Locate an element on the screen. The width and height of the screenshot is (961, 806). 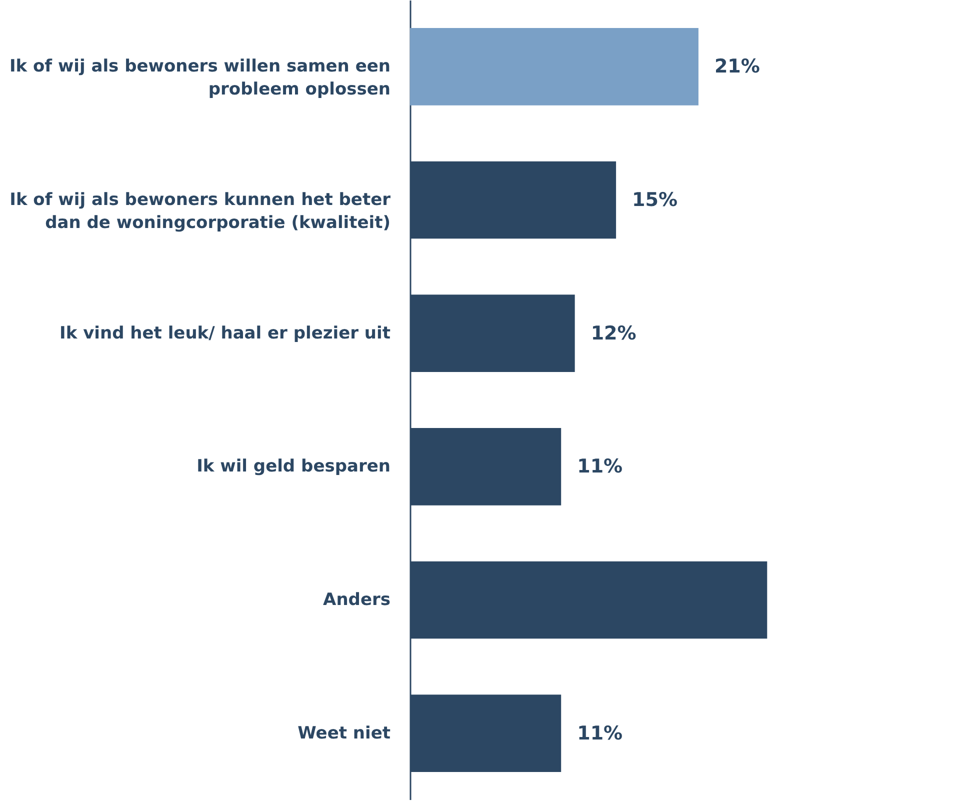
data-label: 12% is located at coordinates (613, 333).